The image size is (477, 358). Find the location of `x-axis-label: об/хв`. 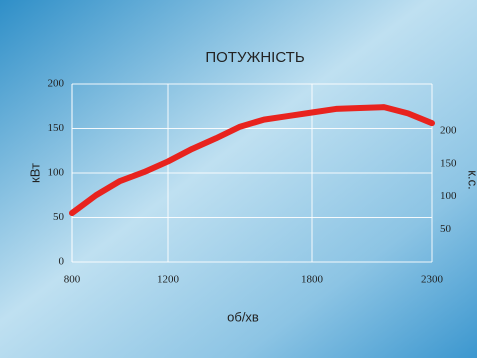

x-axis-label: об/хв is located at coordinates (243, 316).